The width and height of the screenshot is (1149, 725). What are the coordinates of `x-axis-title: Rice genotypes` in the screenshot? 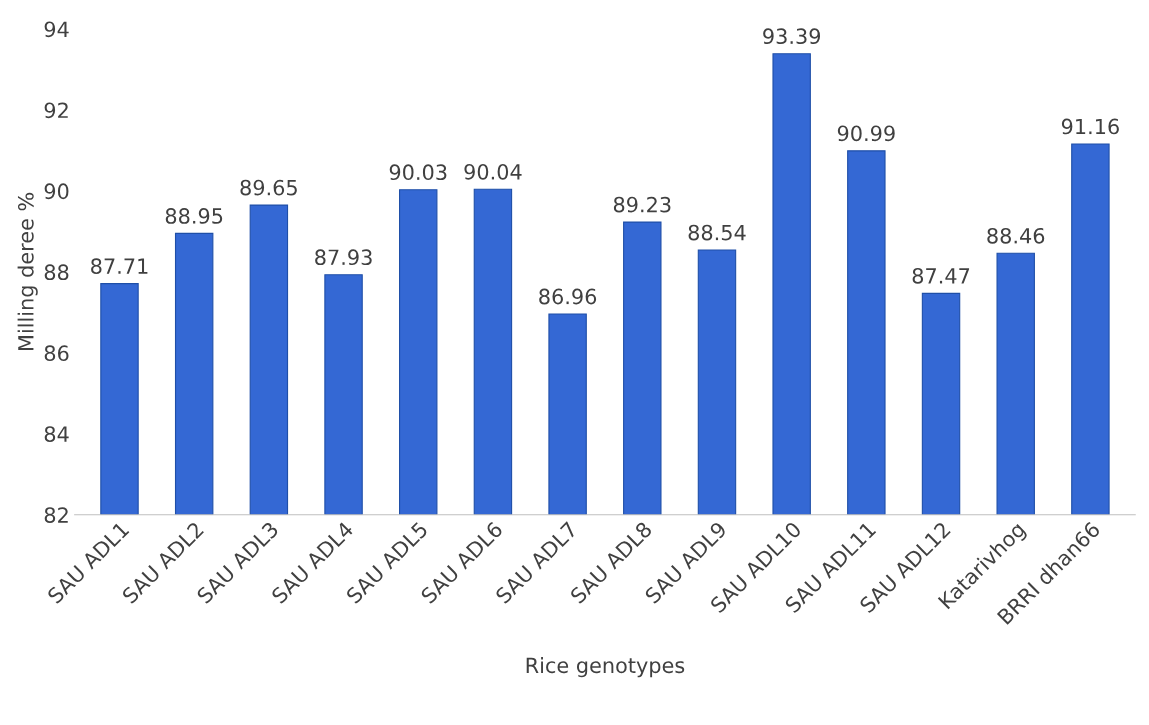 It's located at (605, 667).